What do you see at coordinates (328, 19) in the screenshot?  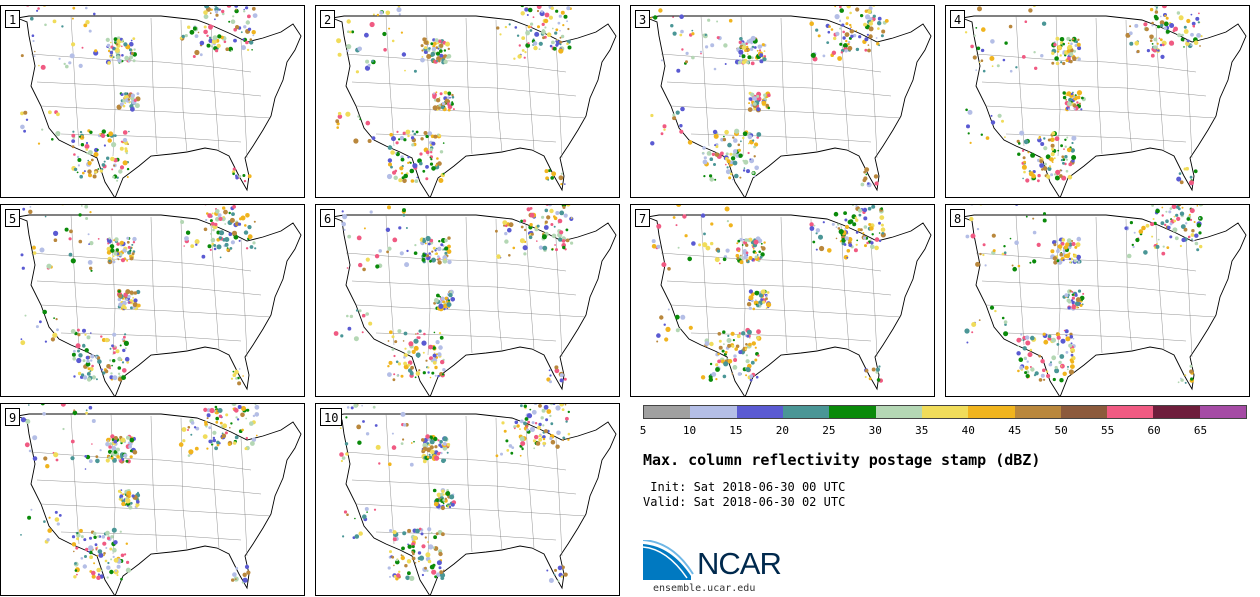 I see `member-number-label: 2` at bounding box center [328, 19].